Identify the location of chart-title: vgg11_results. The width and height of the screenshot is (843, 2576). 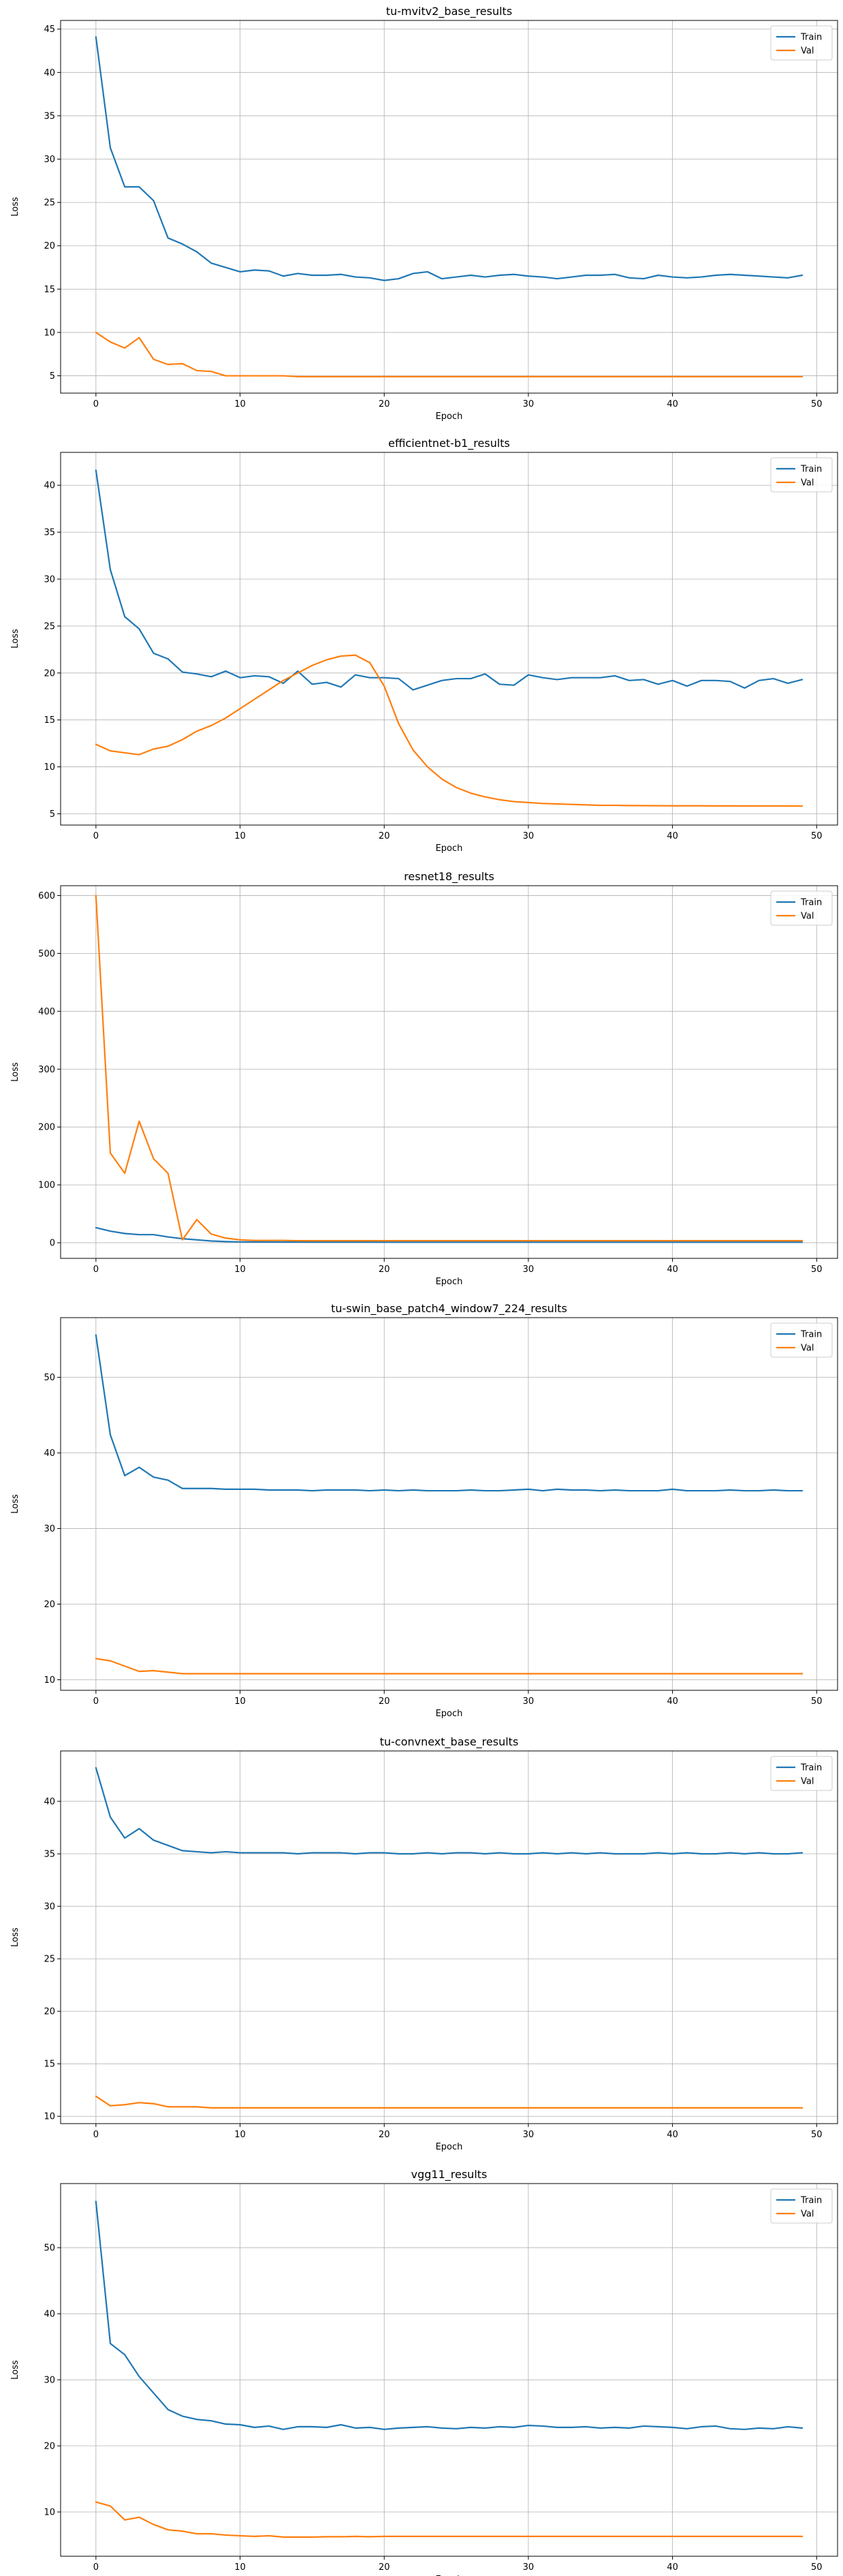
(449, 2175).